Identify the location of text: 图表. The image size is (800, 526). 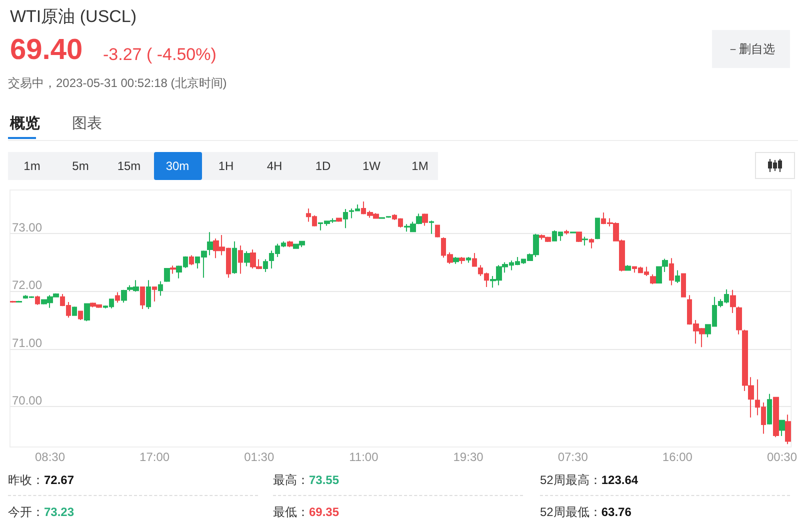
(87, 123).